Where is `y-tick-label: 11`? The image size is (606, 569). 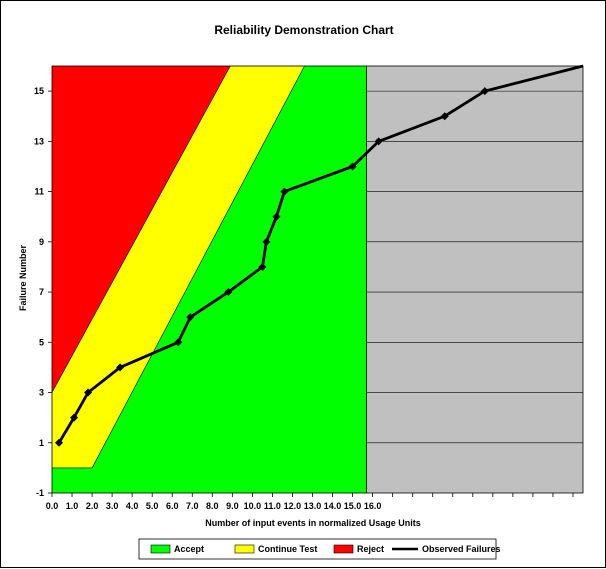
y-tick-label: 11 is located at coordinates (39, 192).